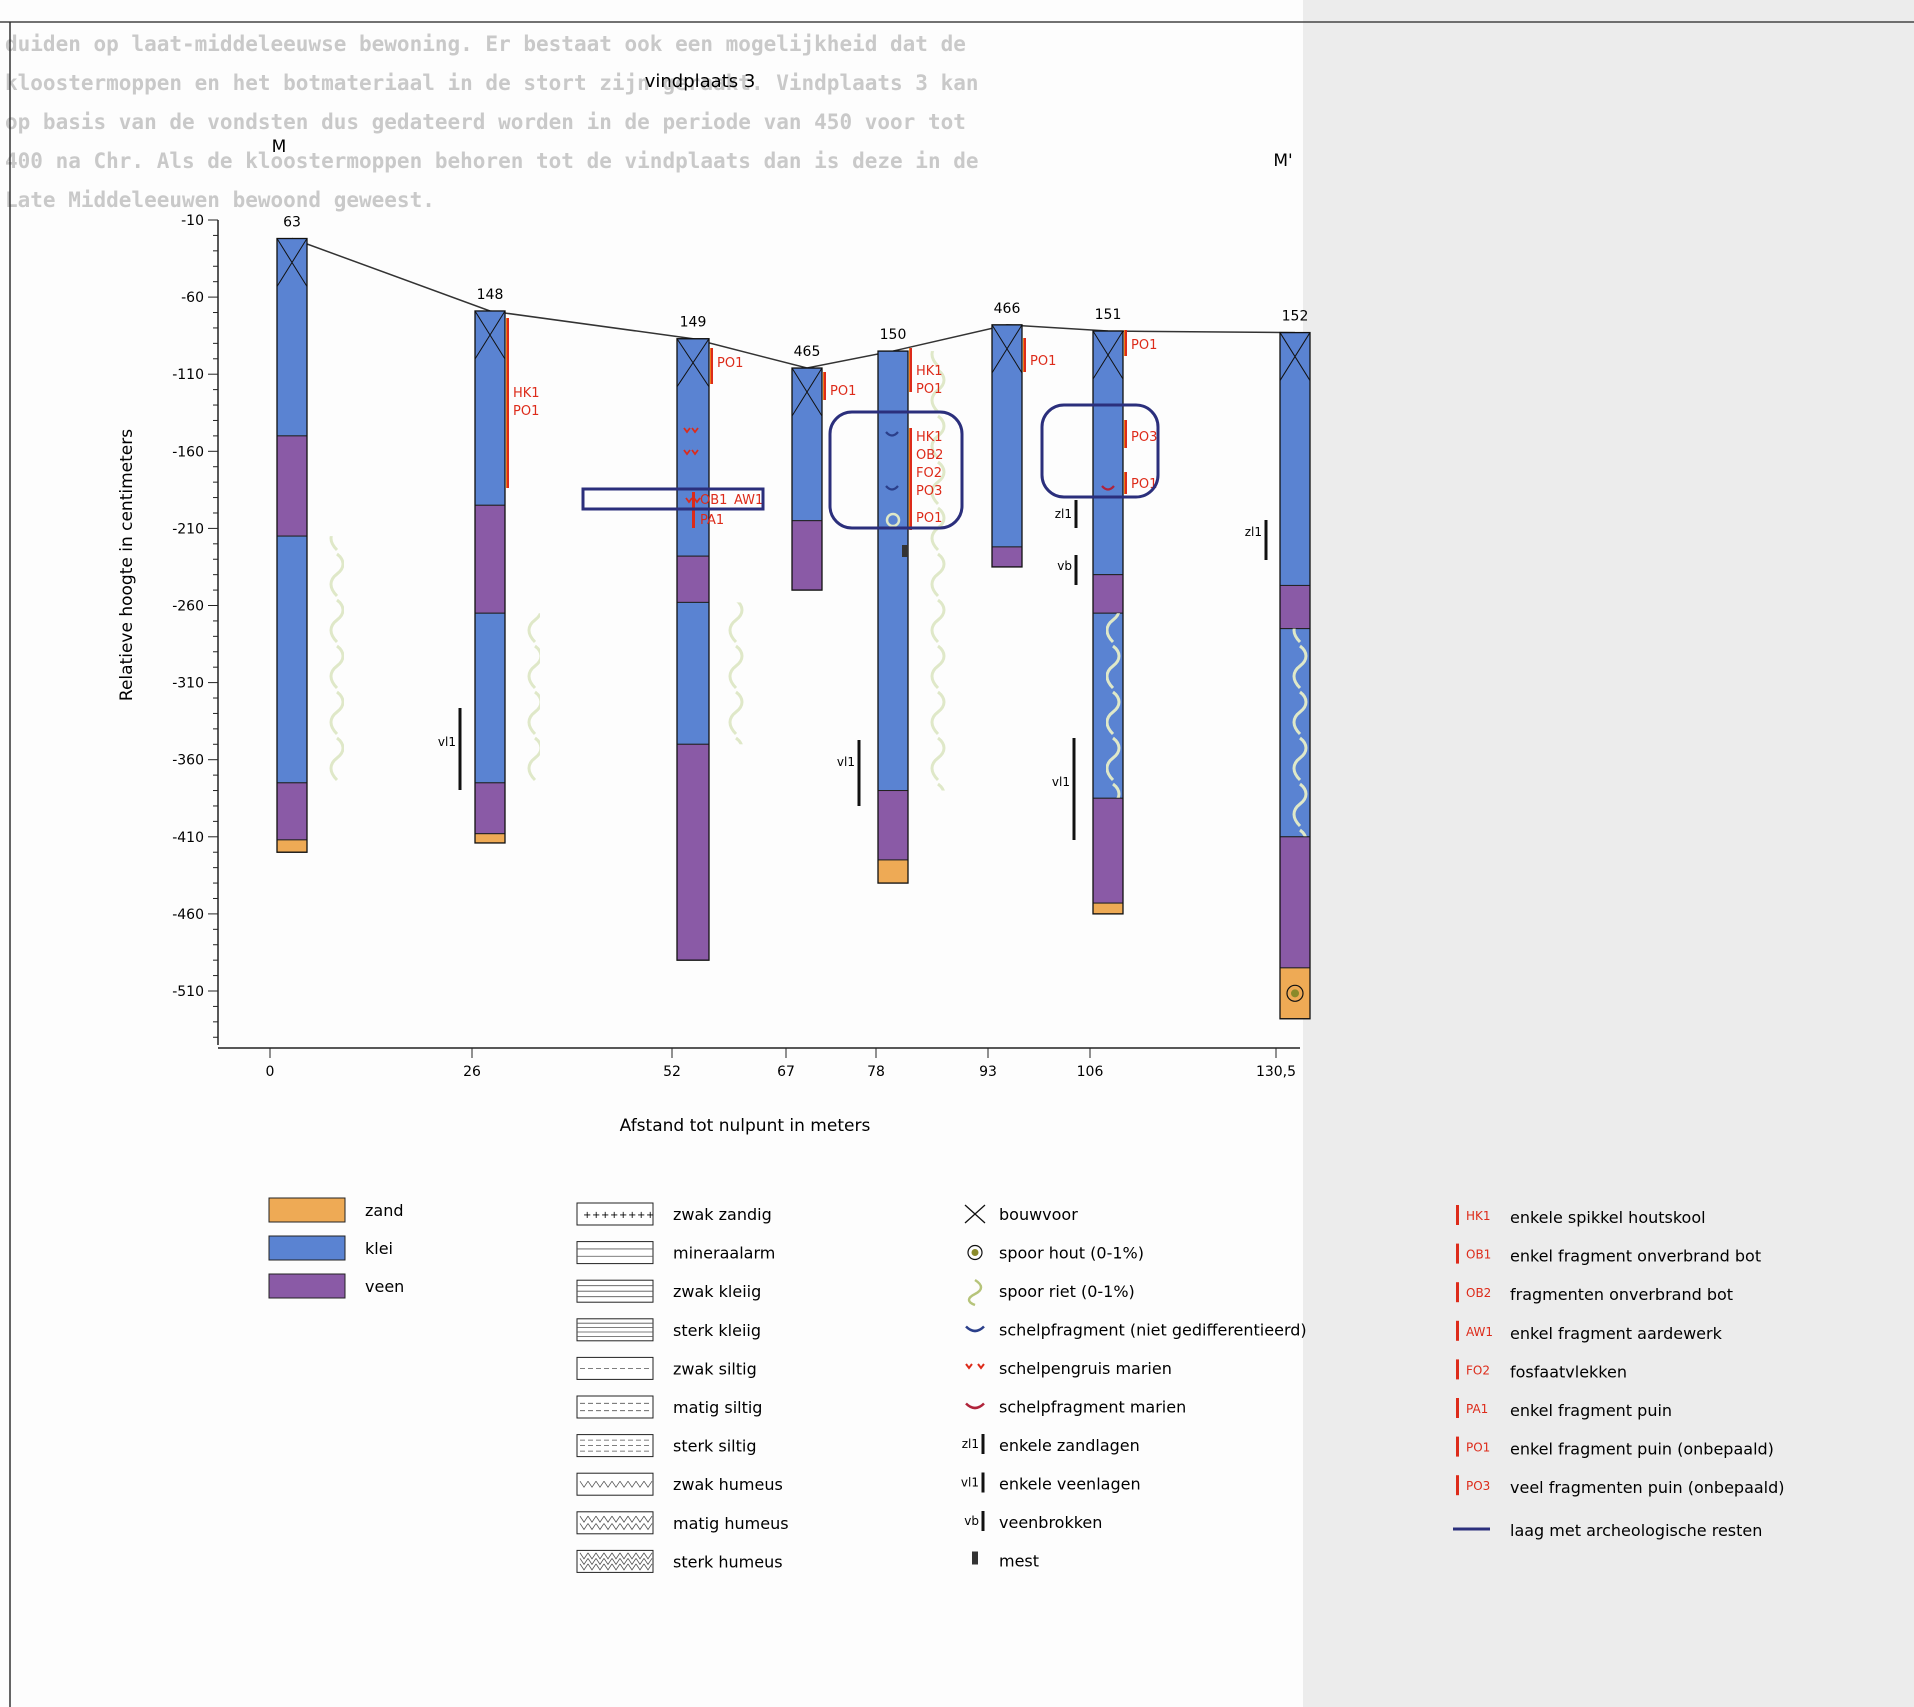 The width and height of the screenshot is (1914, 1707). Describe the element at coordinates (929, 371) in the screenshot. I see `find-label: HK1` at that location.